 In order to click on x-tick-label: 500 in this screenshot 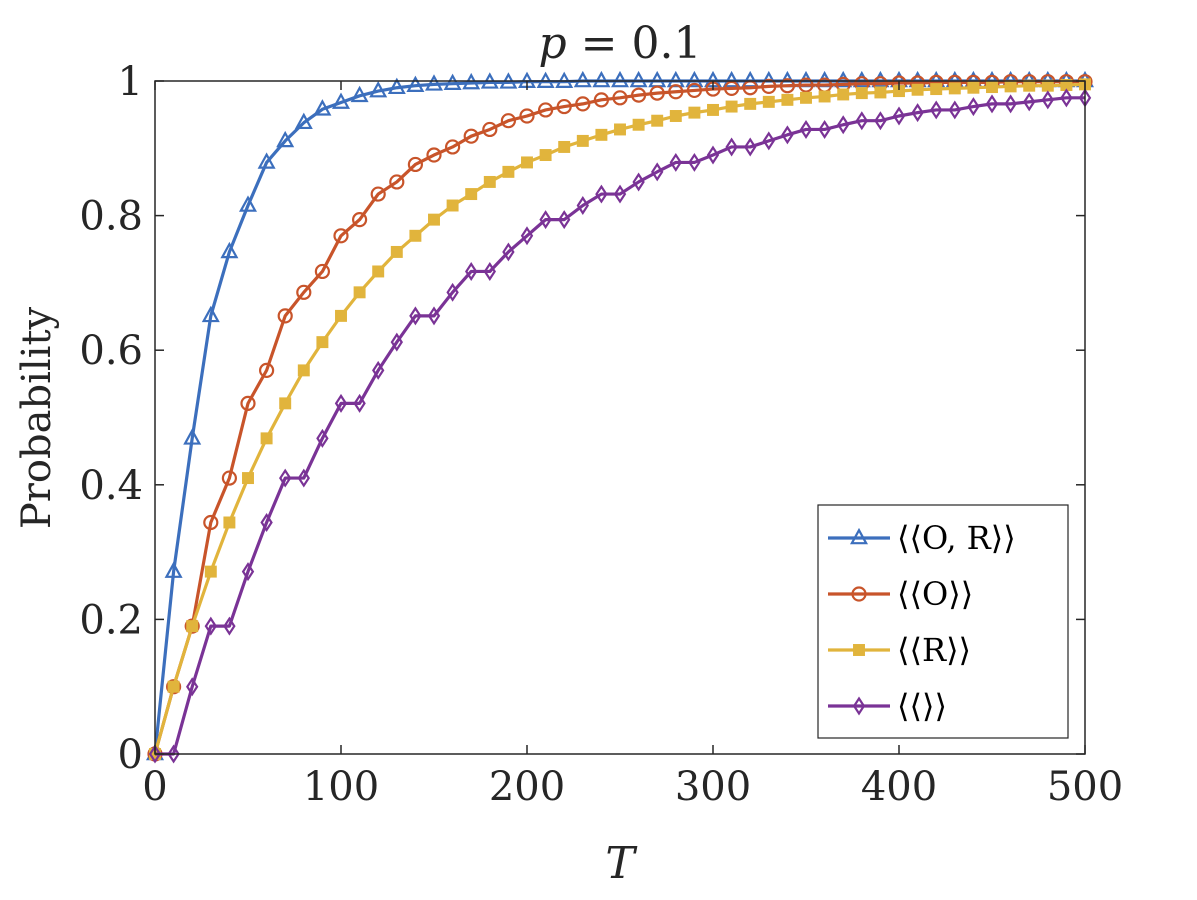, I will do `click(1085, 787)`.